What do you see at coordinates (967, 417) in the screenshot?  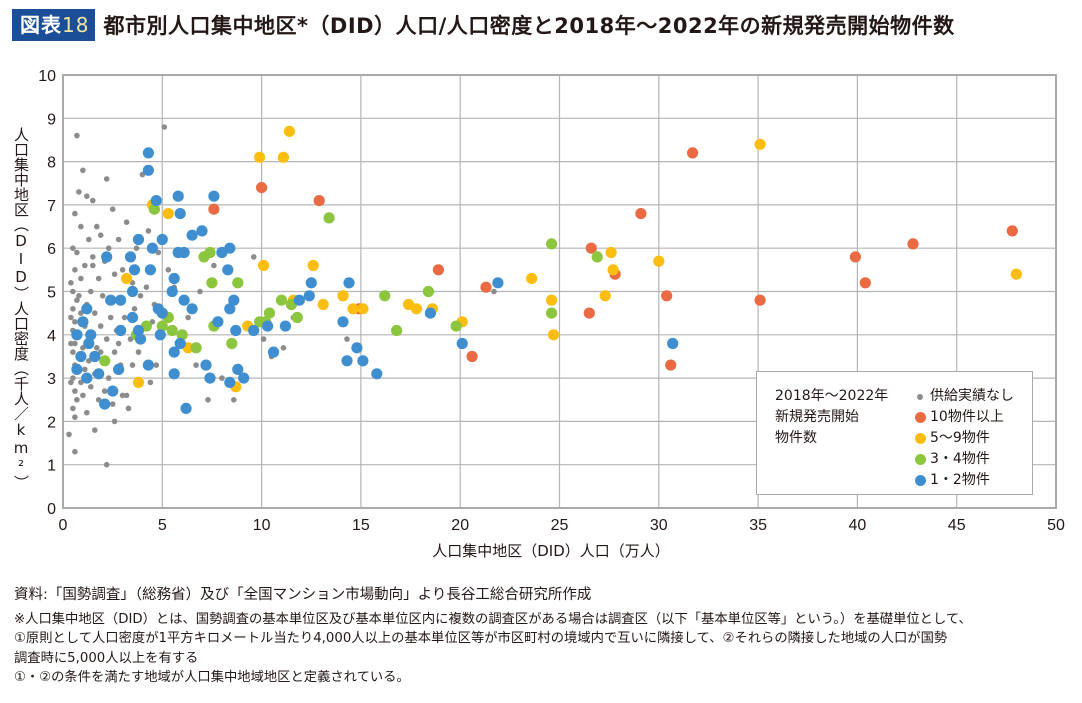 I see `legend-label: 10物件以上` at bounding box center [967, 417].